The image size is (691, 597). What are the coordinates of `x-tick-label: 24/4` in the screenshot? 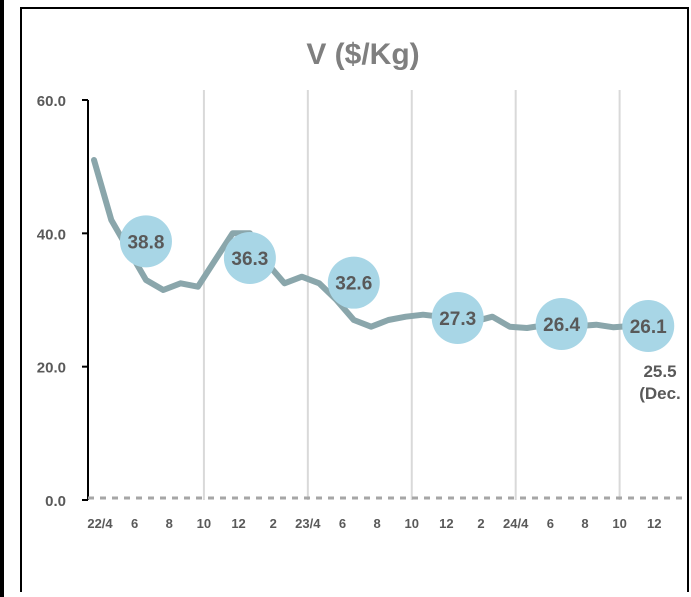 It's located at (516, 523).